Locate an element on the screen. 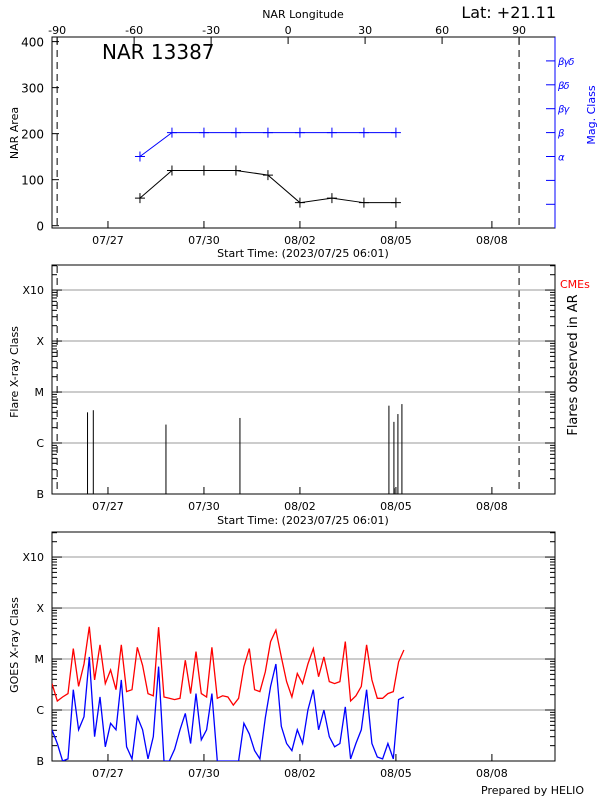 The width and height of the screenshot is (600, 800). top-x-tick-label: 90 is located at coordinates (519, 30).